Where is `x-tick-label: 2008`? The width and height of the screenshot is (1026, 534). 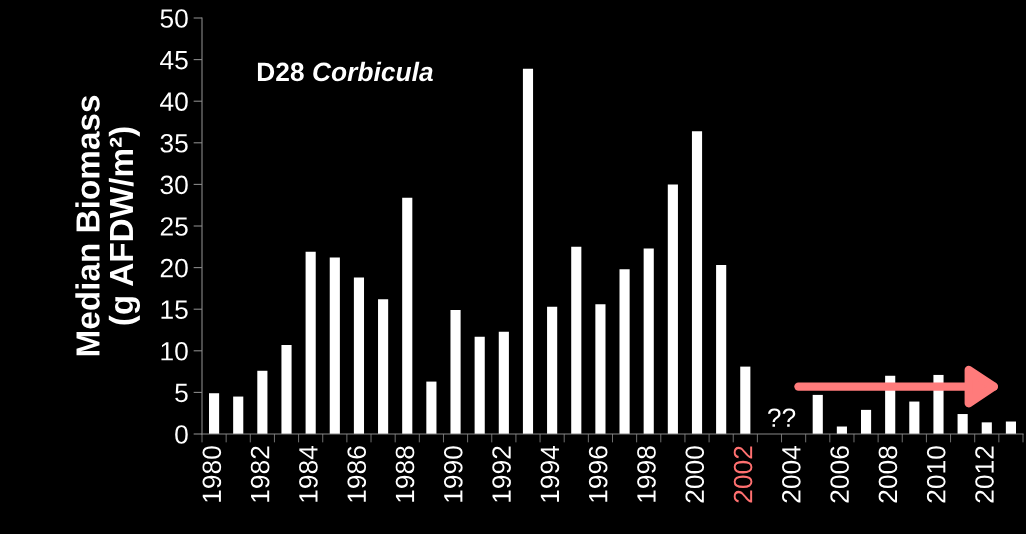
x-tick-label: 2008 is located at coordinates (888, 474).